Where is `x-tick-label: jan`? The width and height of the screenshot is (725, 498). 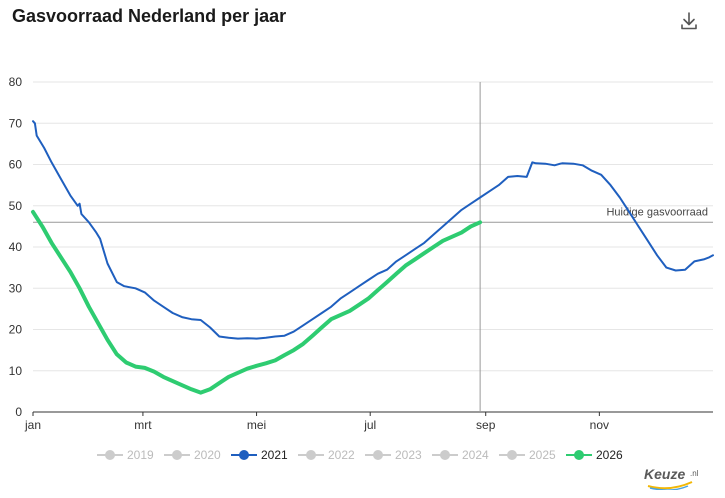 x-tick-label: jan is located at coordinates (32, 425).